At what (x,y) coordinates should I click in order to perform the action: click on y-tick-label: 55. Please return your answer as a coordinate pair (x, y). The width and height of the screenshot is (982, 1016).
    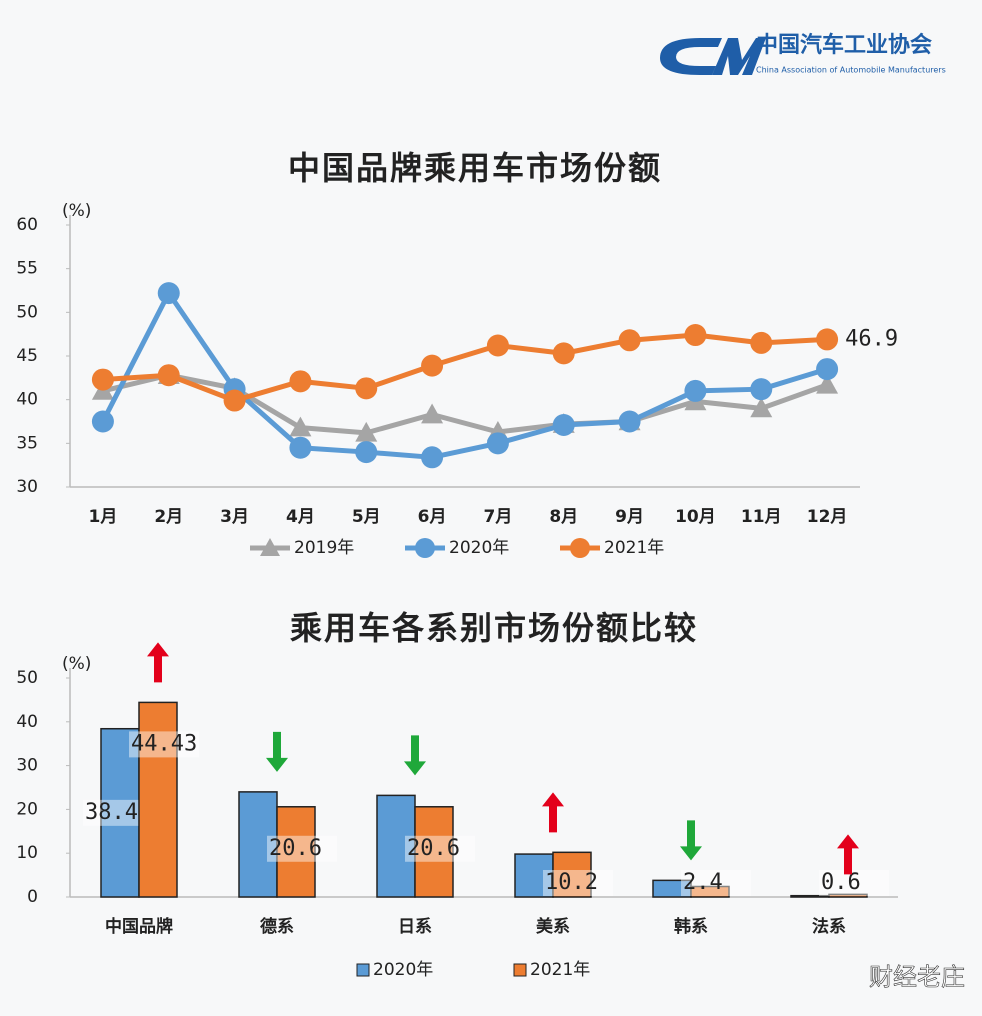
    Looking at the image, I should click on (27, 269).